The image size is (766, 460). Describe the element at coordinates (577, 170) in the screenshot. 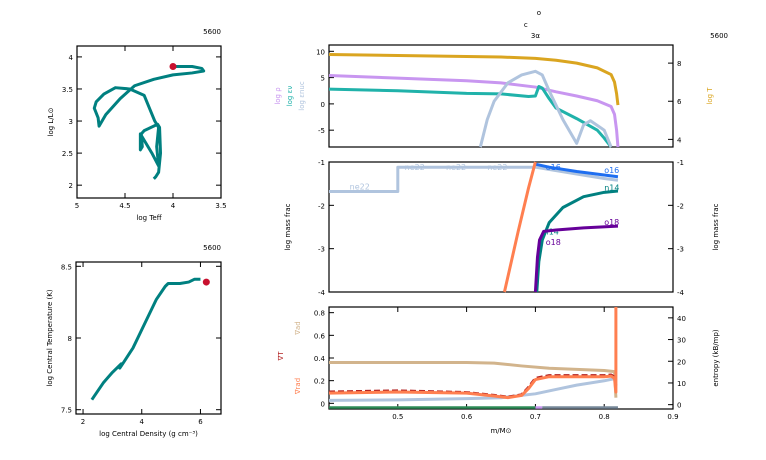

I see `abundance-line-o16` at that location.